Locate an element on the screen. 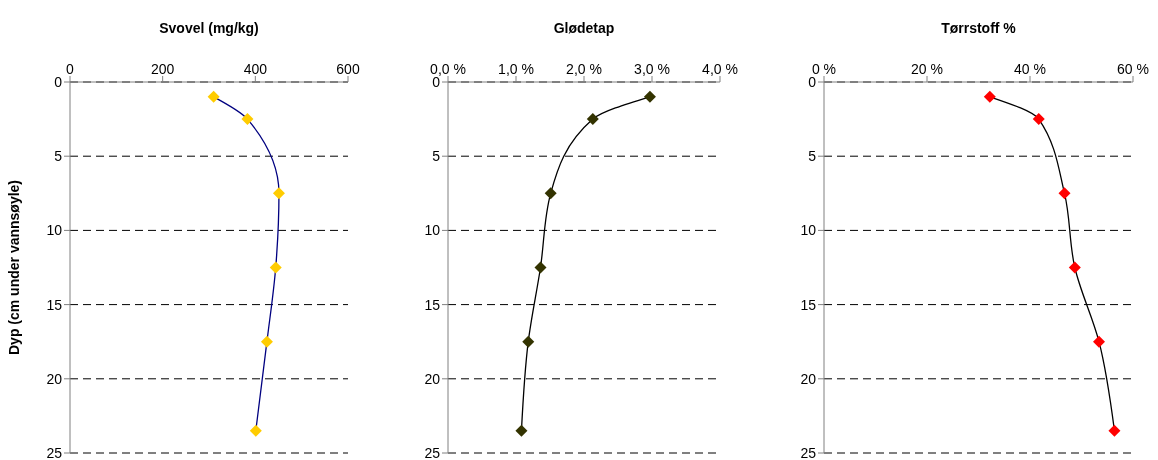 This screenshot has width=1158, height=460. chart-title: Svovel (mg/kg) is located at coordinates (209, 28).